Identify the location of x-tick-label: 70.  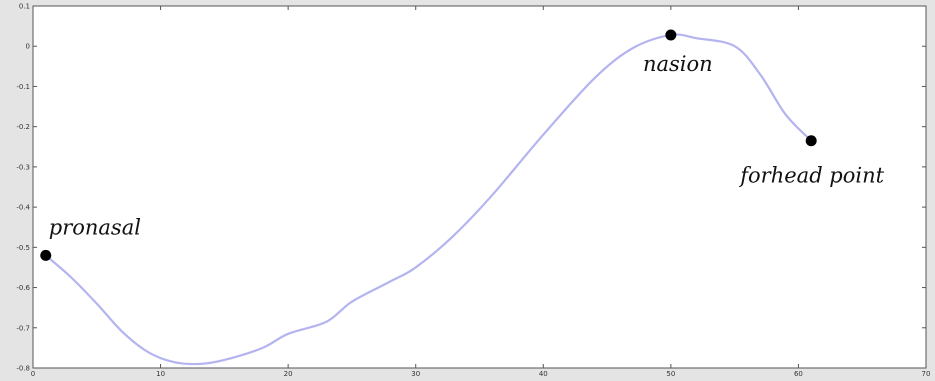
(926, 374).